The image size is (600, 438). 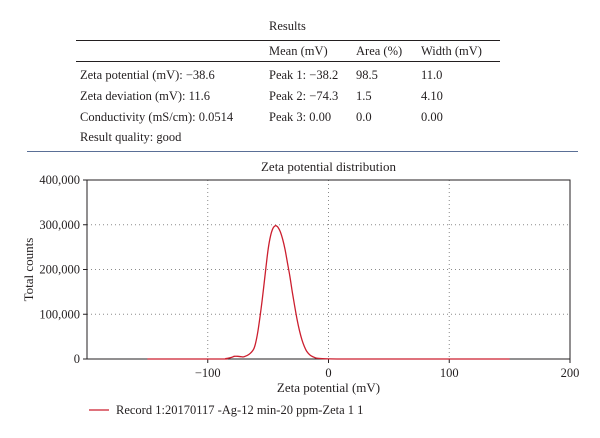 What do you see at coordinates (77, 359) in the screenshot?
I see `y-tick-label: 0` at bounding box center [77, 359].